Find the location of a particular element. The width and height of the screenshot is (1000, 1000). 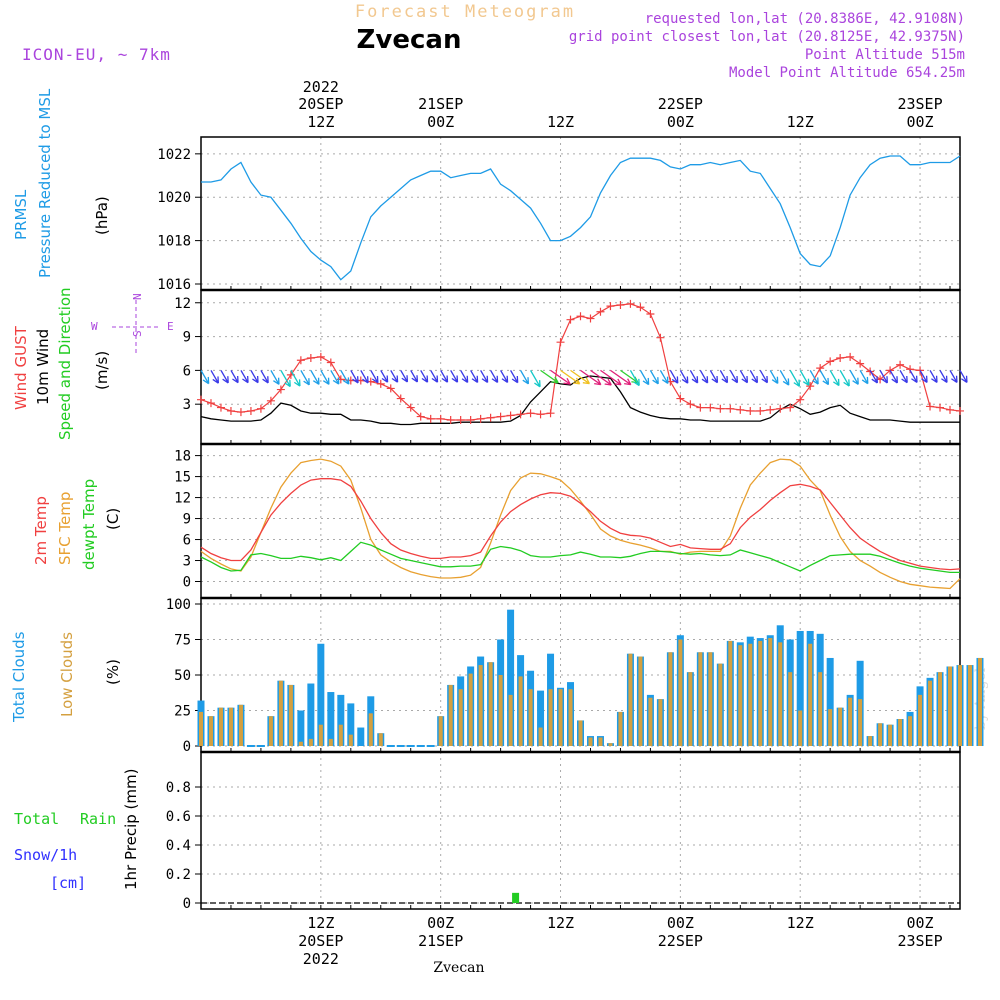

requested-coords: requested lon,lat (20.8386E, 42.9108N) is located at coordinates (805, 19).